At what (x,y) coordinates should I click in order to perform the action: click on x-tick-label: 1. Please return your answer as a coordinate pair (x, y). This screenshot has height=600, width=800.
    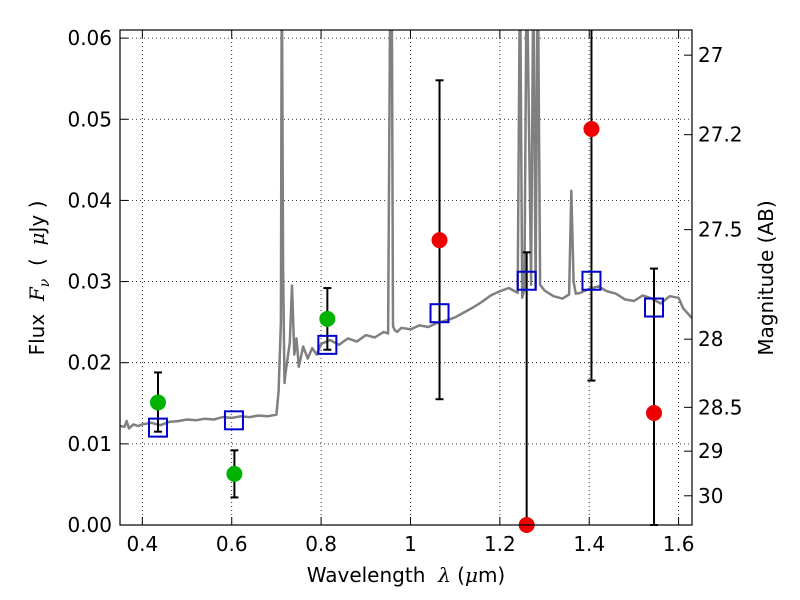
    Looking at the image, I should click on (410, 544).